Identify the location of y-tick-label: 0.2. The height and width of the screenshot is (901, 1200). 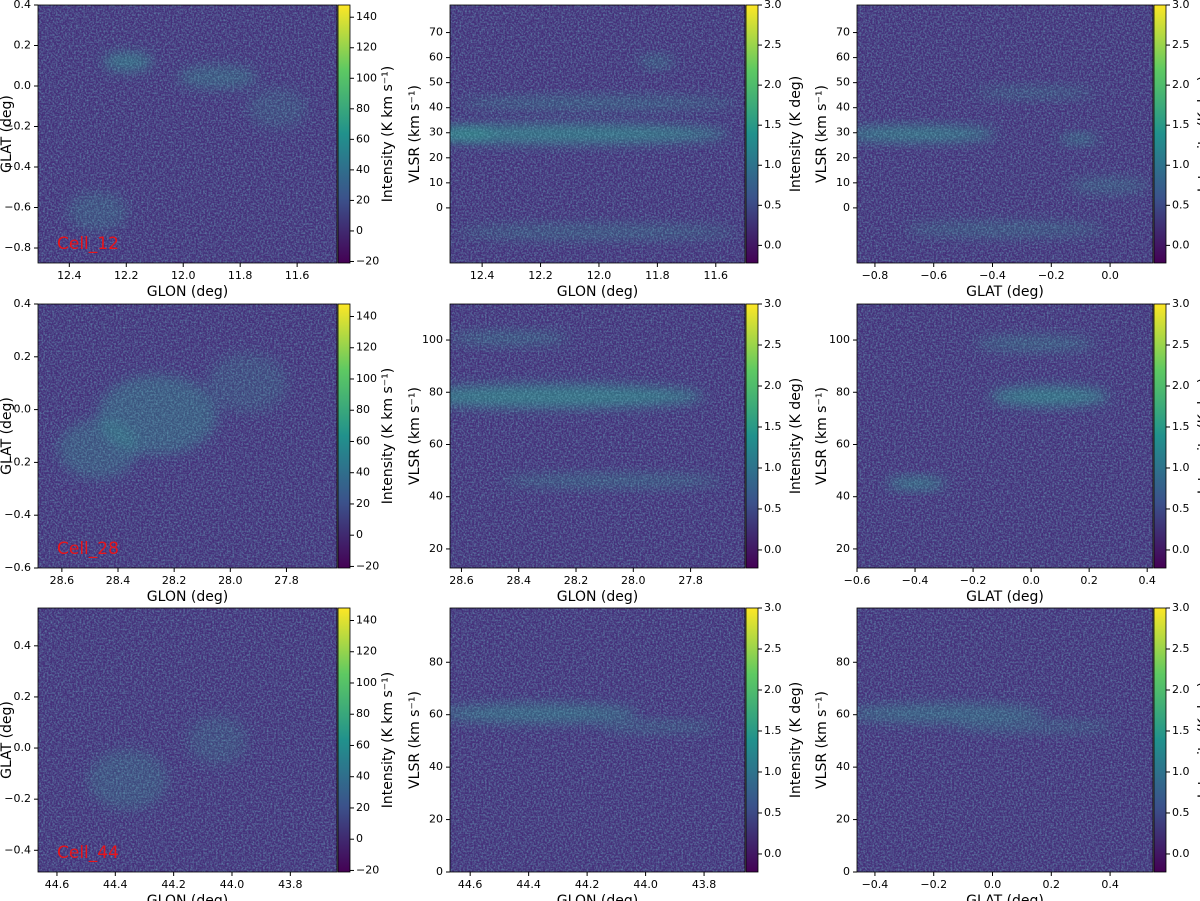
(23, 356).